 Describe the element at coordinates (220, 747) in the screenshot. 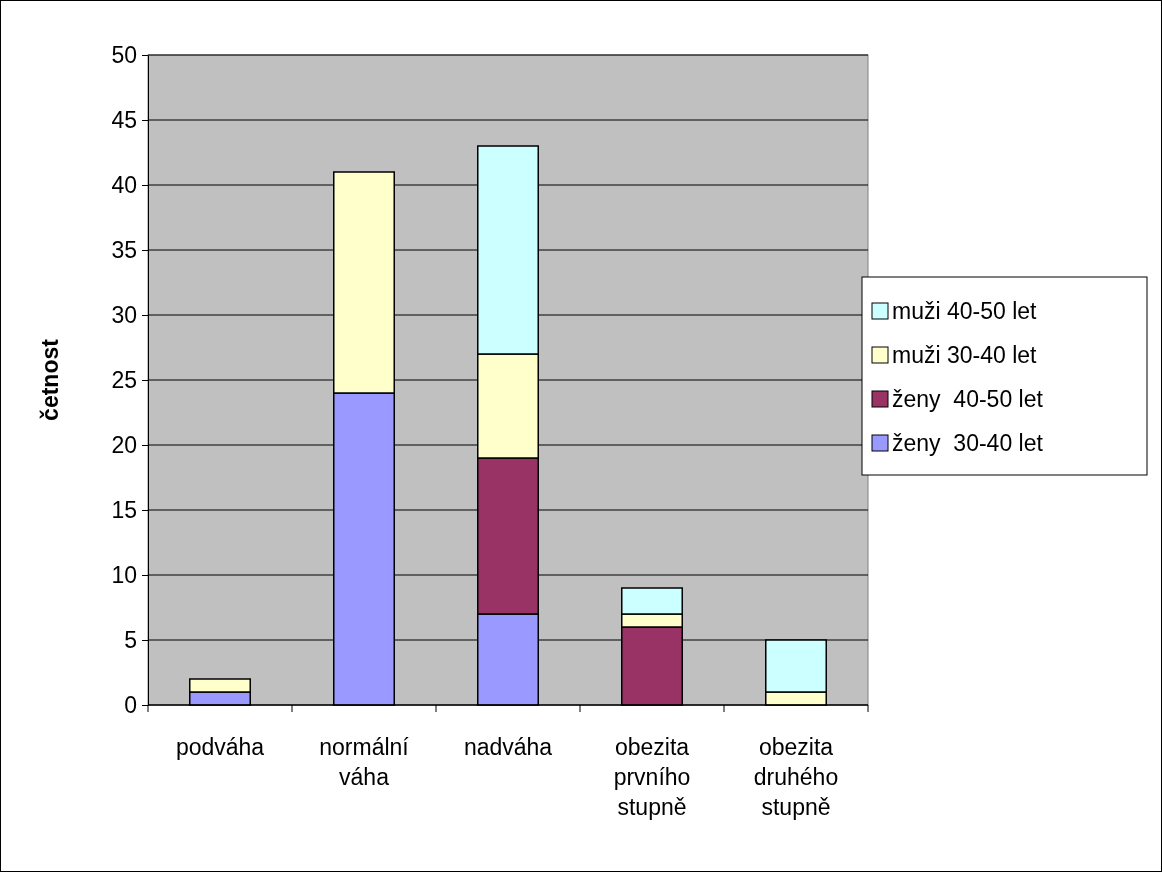

I see `x-tick-label: podváha` at that location.